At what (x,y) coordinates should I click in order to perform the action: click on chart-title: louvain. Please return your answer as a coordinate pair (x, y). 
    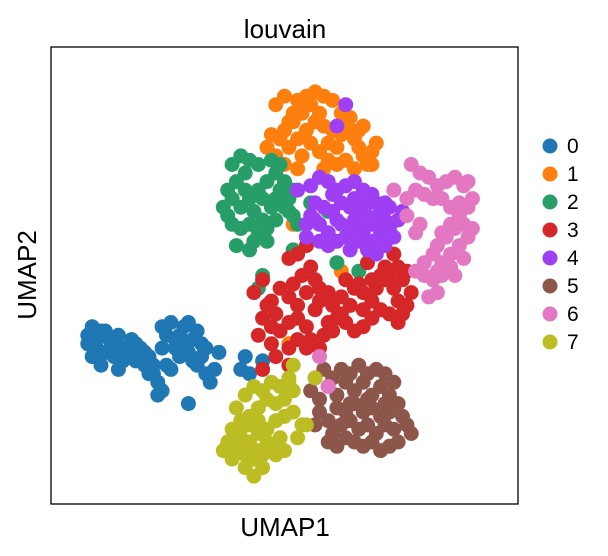
    Looking at the image, I should click on (285, 29).